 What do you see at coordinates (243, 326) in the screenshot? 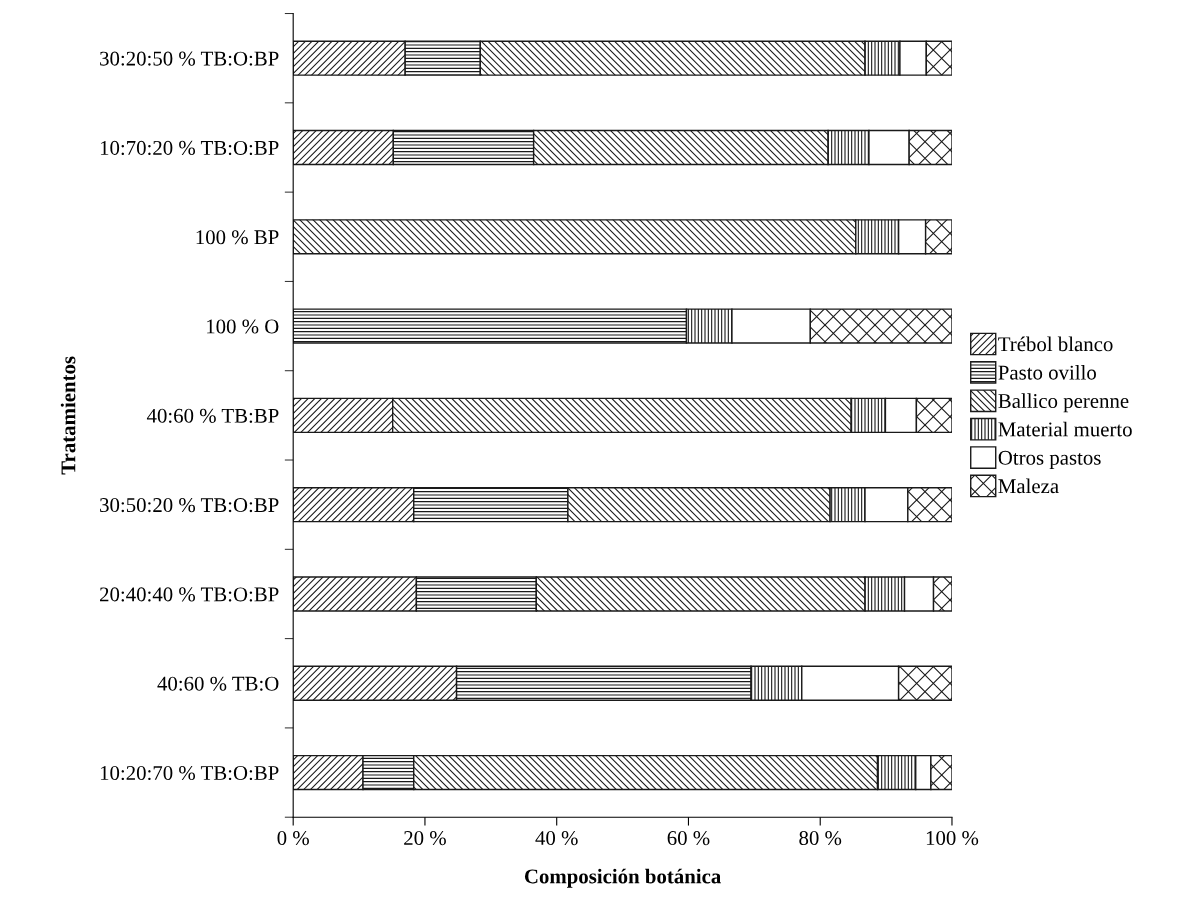
I see `y-tick-label: 100 % O` at bounding box center [243, 326].